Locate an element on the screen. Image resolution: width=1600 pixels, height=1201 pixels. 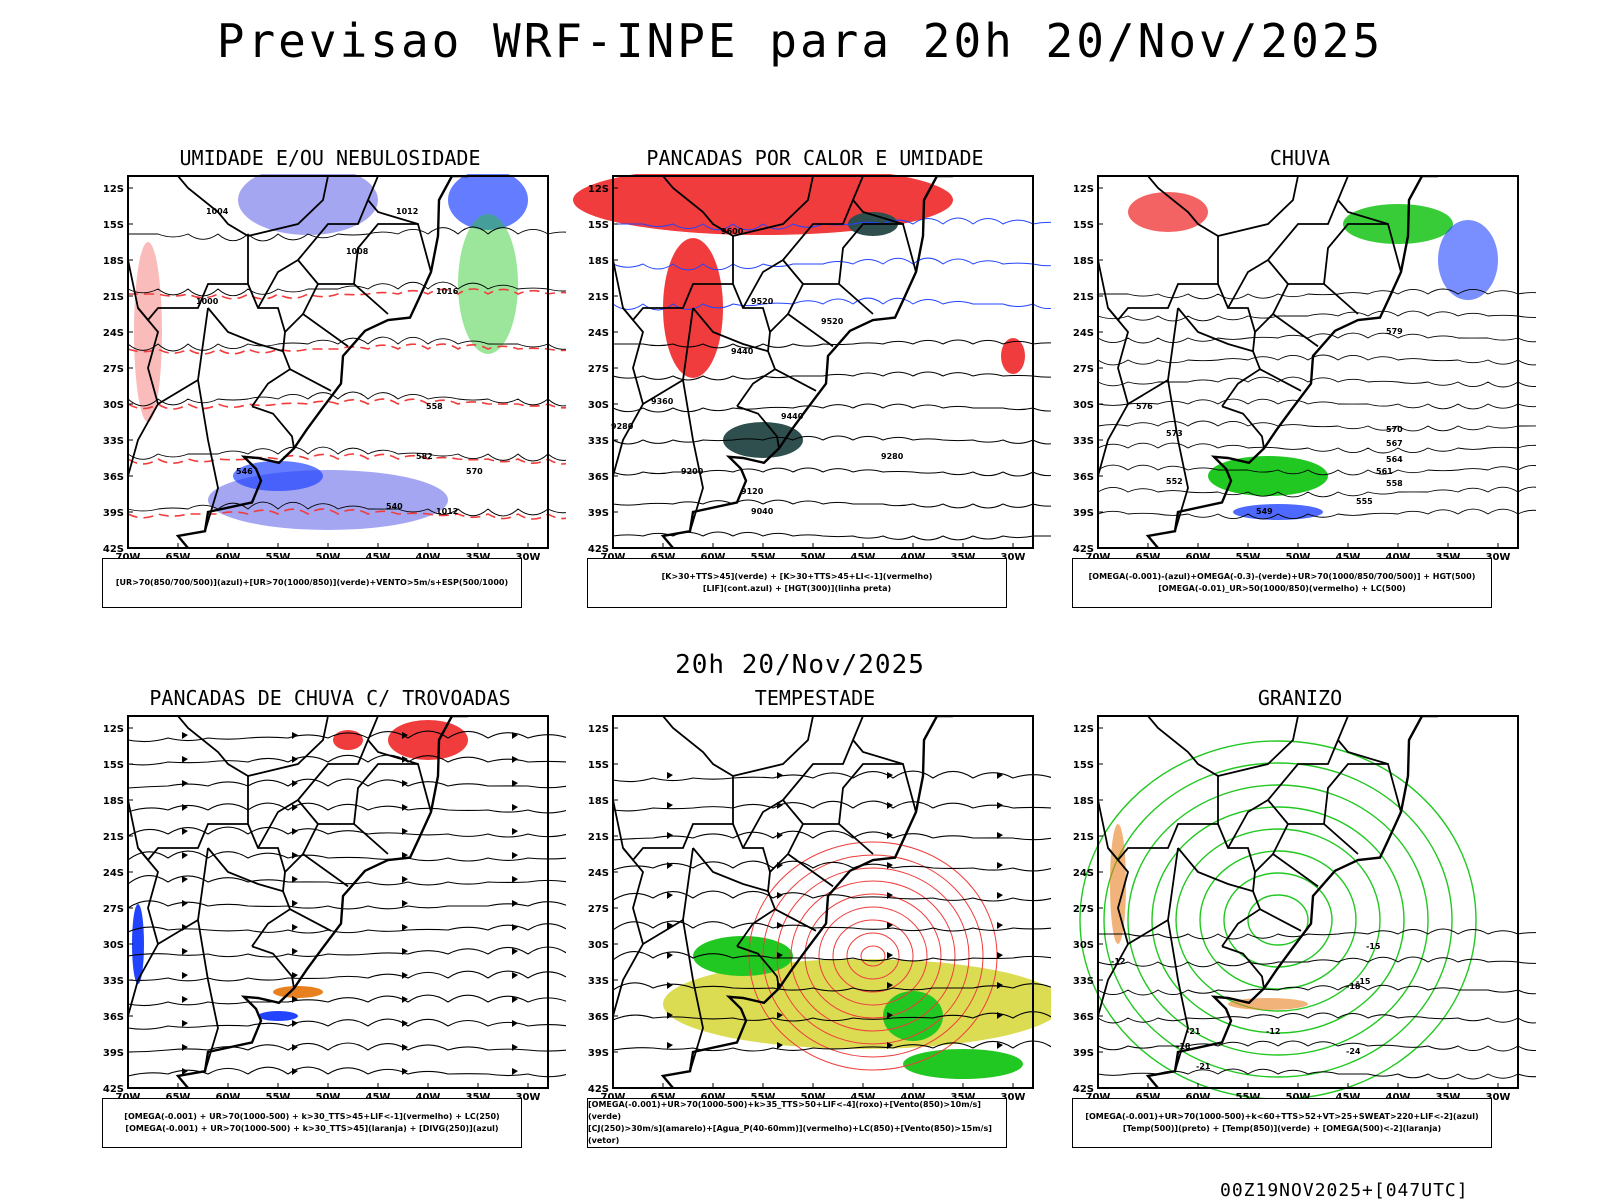
lon-label: 30W is located at coordinates (528, 1097).